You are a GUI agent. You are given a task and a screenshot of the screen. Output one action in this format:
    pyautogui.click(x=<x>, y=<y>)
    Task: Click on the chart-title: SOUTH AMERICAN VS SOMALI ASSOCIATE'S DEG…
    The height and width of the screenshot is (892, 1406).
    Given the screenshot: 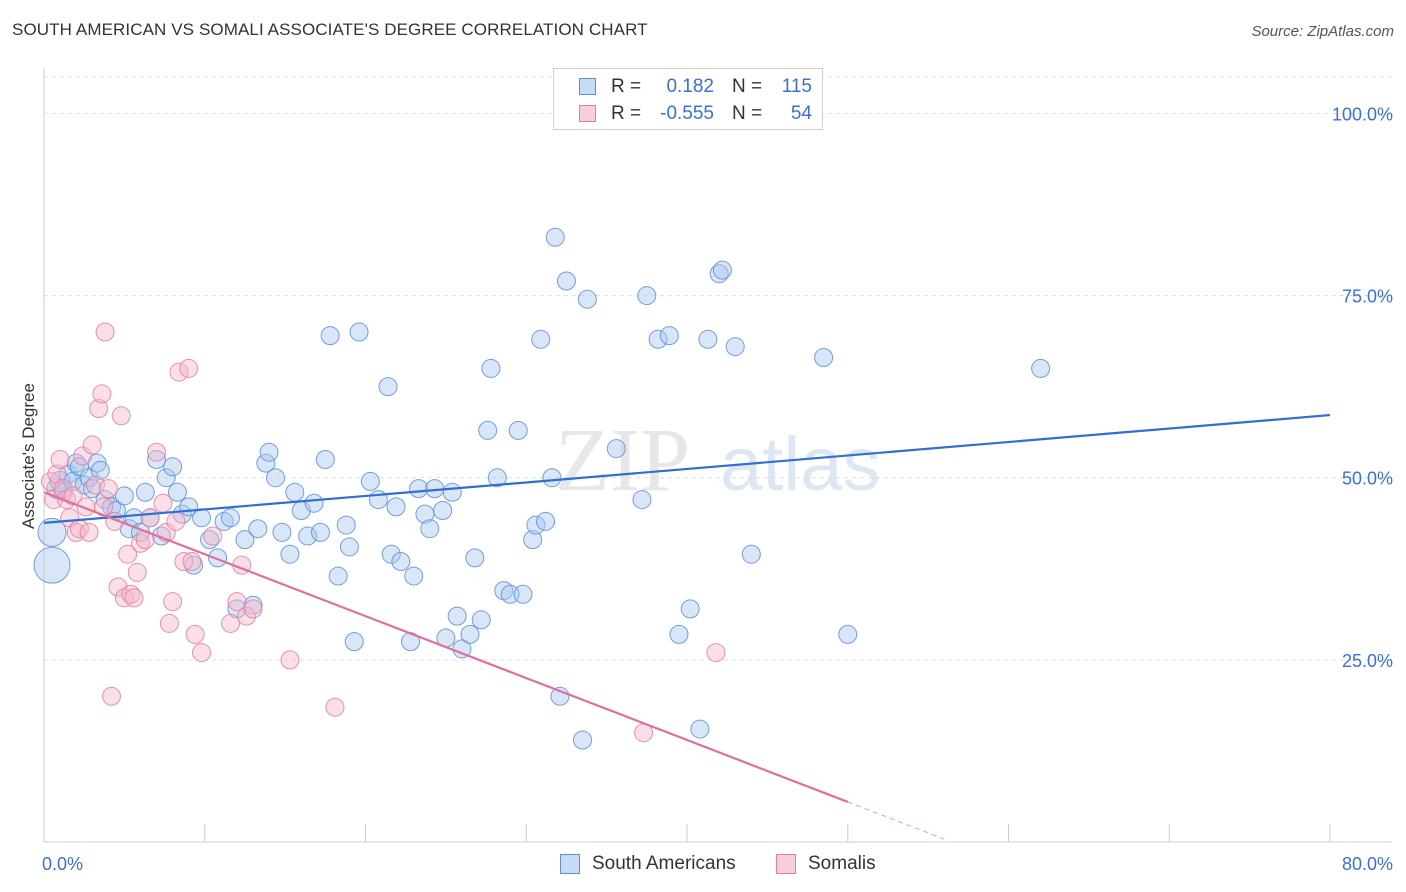 What is the action you would take?
    pyautogui.click(x=330, y=29)
    